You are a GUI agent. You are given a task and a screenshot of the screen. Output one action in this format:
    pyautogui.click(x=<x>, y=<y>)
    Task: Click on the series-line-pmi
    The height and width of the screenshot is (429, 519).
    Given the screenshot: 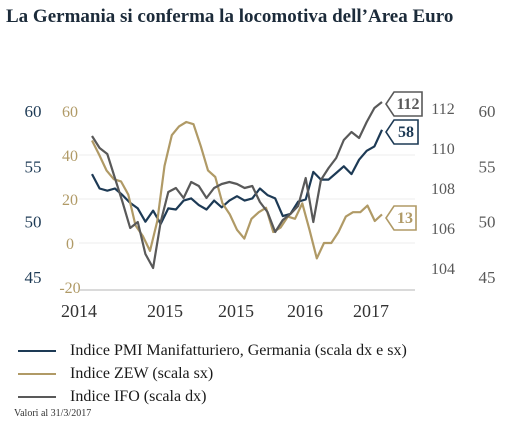 What is the action you would take?
    pyautogui.click(x=237, y=177)
    